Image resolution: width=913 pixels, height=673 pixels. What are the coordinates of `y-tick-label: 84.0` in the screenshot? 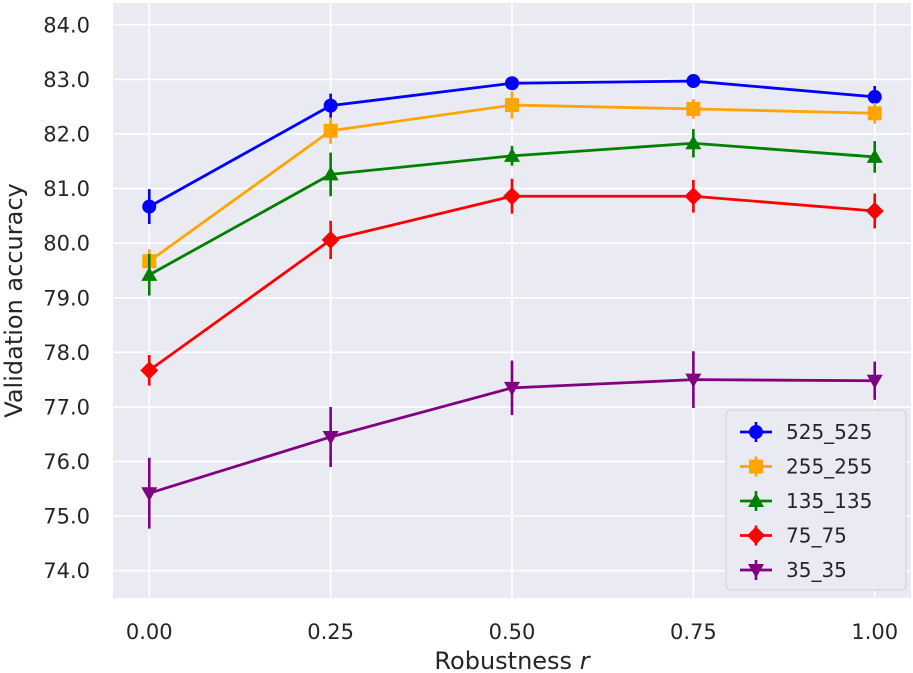 It's located at (66, 25).